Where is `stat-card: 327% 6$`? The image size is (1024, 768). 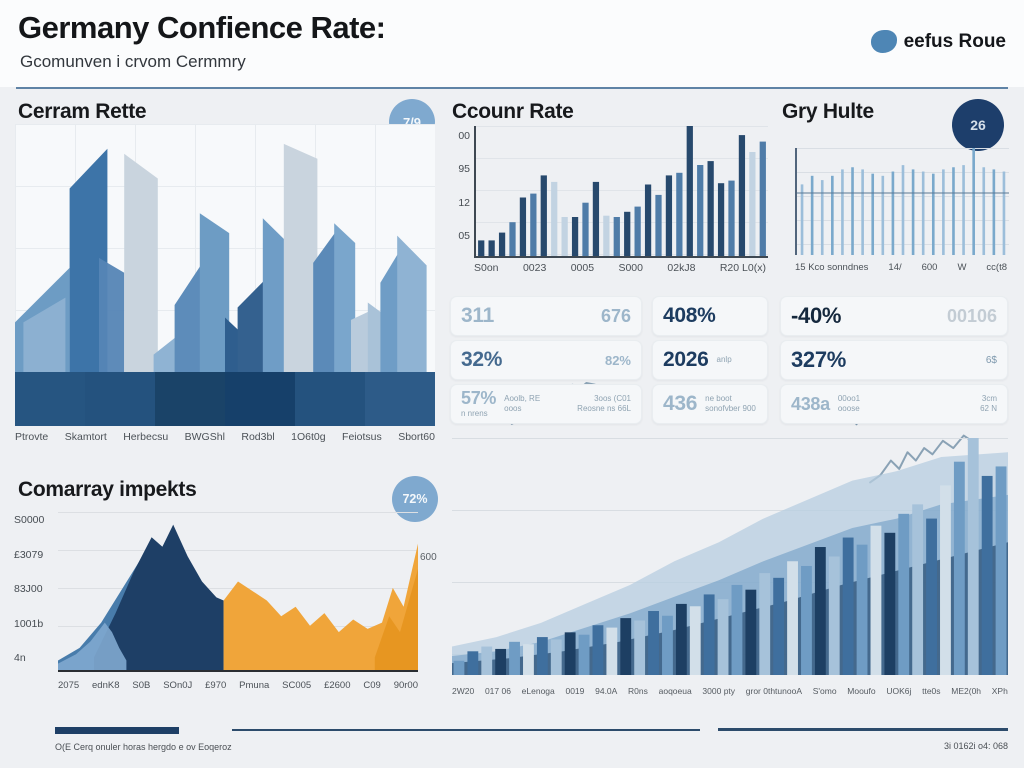
stat-card: 327% 6$ is located at coordinates (894, 360).